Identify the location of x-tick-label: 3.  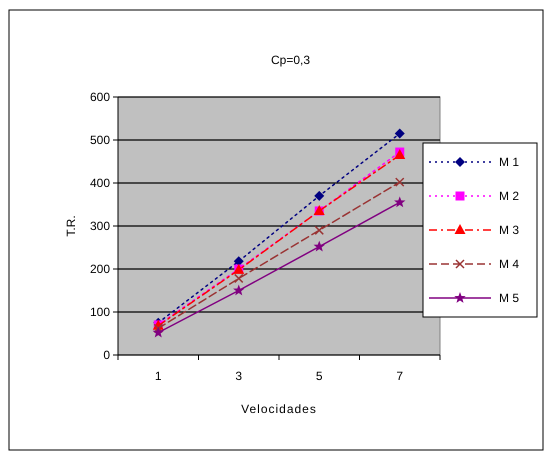
(238, 376).